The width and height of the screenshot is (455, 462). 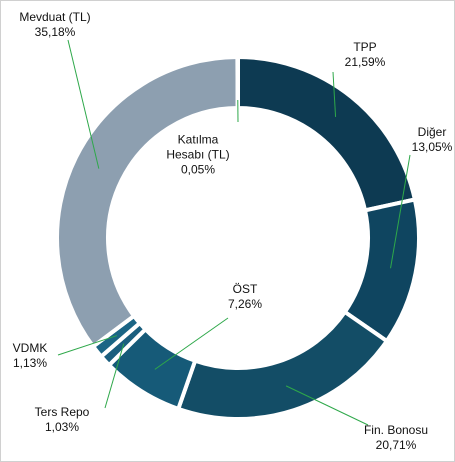 What do you see at coordinates (30, 363) in the screenshot?
I see `value-label: 1,13%` at bounding box center [30, 363].